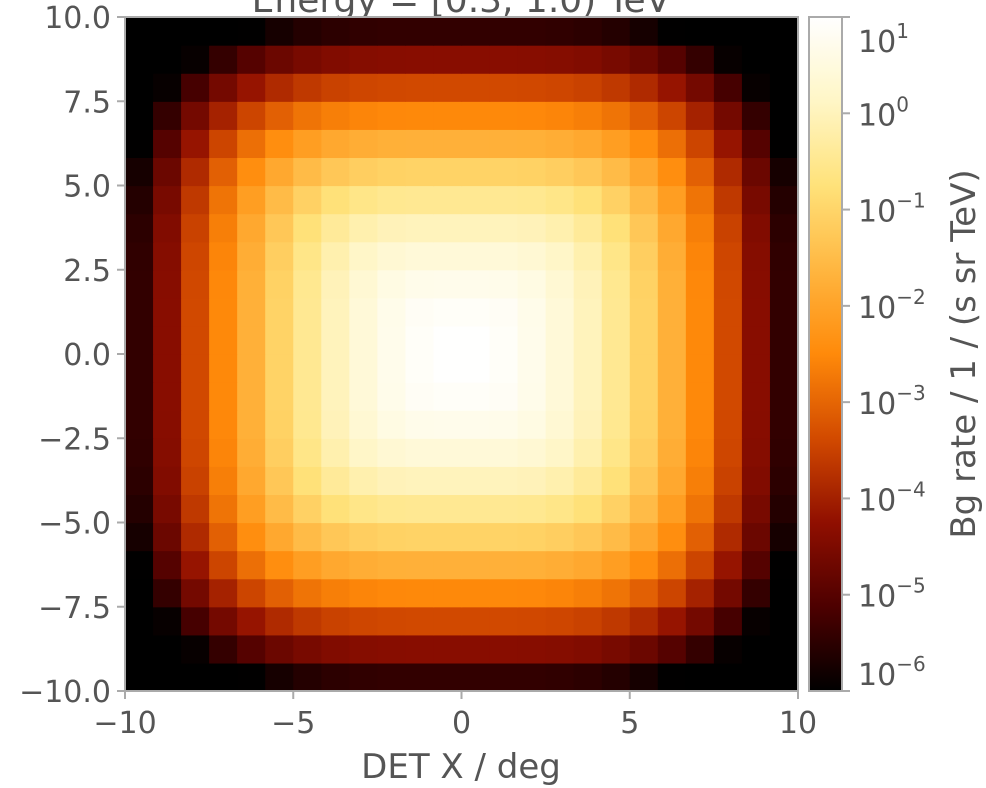  Describe the element at coordinates (77, 18) in the screenshot. I see `y-tick-label: 10.0` at that location.